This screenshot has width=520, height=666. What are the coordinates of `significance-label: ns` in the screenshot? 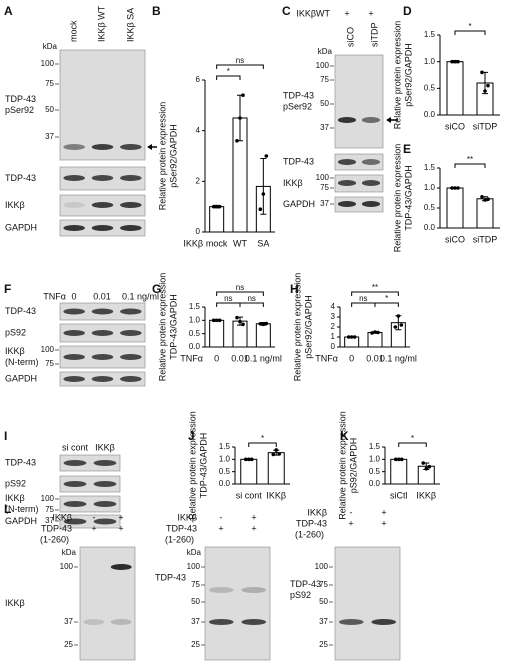 It's located at (240, 60).